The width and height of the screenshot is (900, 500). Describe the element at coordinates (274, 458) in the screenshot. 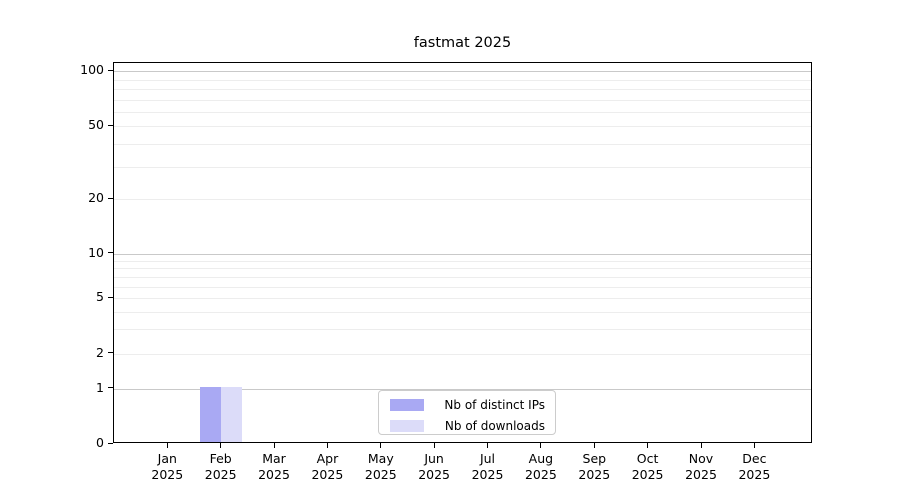

I see `x-tick-month: Mar` at that location.